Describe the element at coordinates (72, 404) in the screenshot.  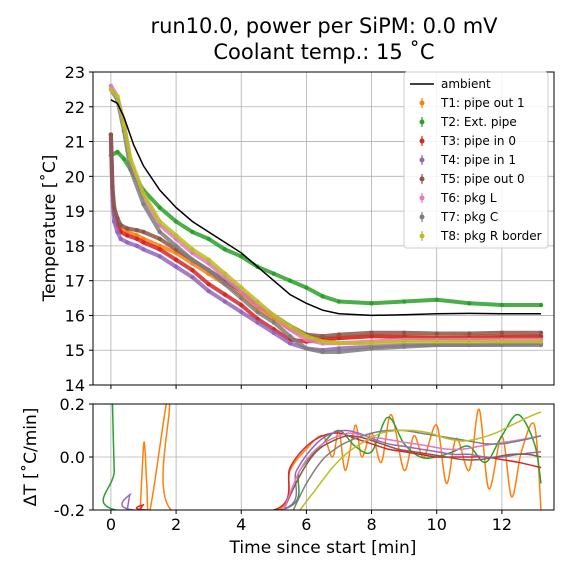
I see `bottom-y-tick-label: 0.2` at that location.